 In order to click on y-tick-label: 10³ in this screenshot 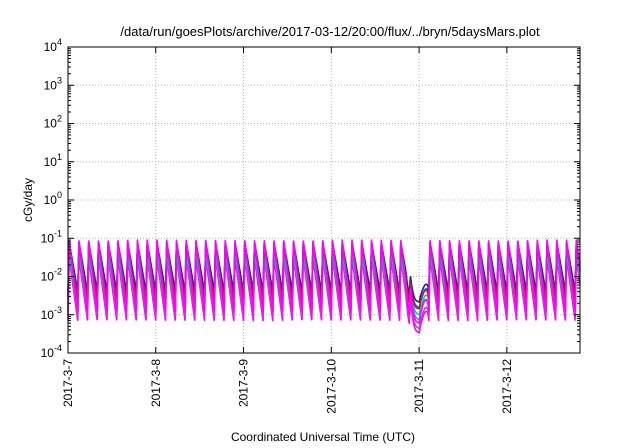, I will do `click(53, 83)`.